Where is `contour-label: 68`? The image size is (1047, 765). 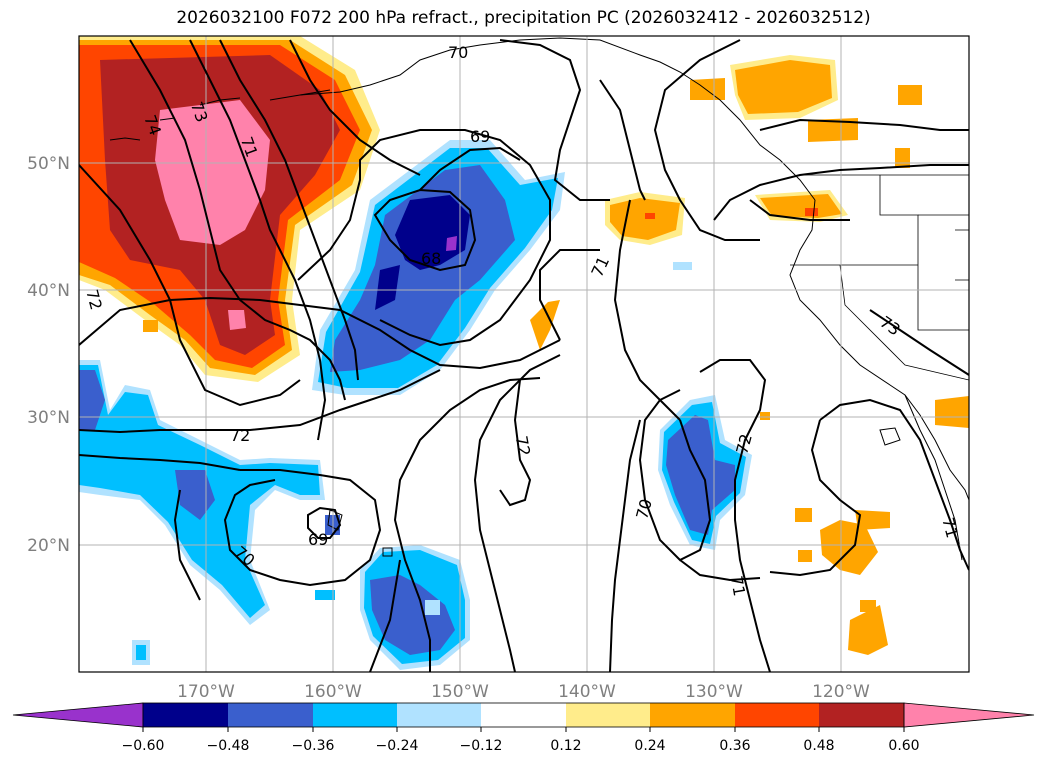 contour-label: 68 is located at coordinates (431, 258).